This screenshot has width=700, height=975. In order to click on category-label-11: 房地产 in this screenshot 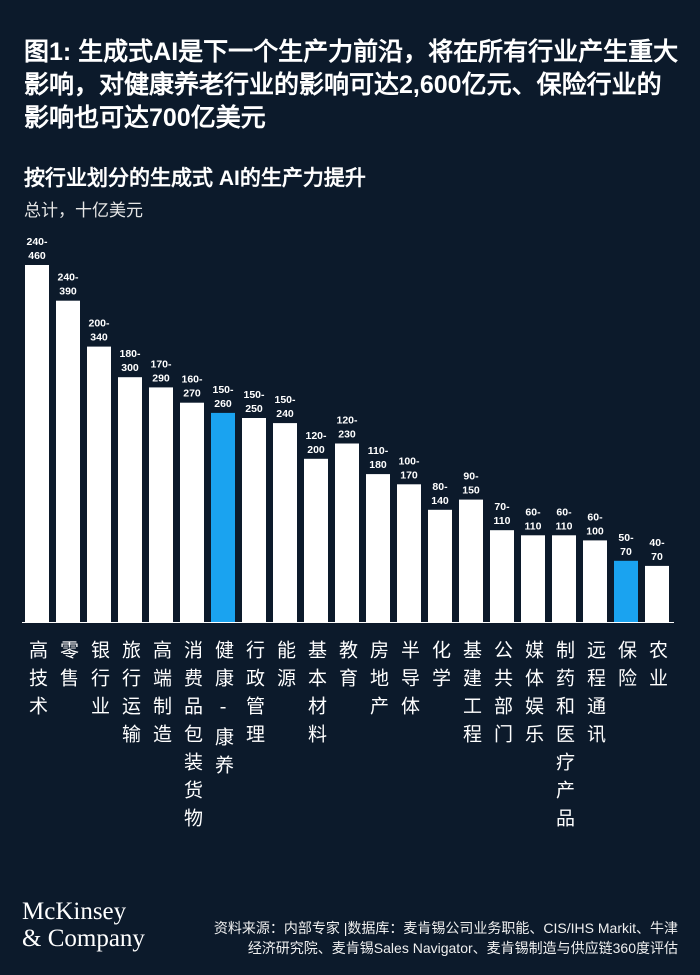, I will do `click(378, 682)`.